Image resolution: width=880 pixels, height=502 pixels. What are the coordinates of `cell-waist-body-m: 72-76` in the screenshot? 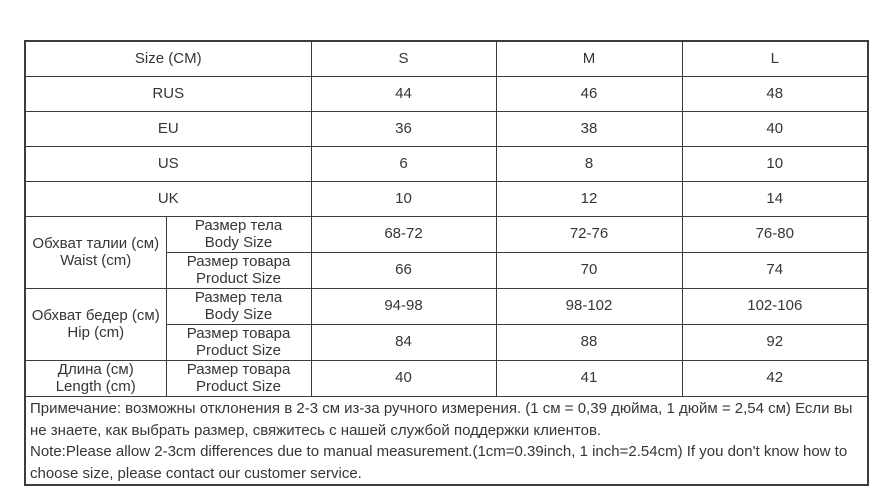 It's located at (589, 234).